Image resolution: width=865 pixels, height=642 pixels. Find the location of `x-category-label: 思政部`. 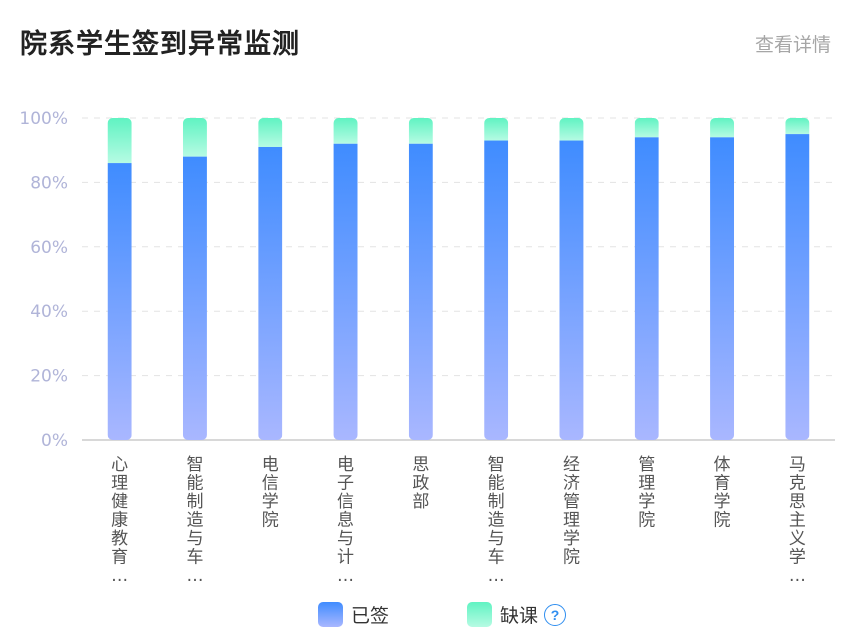

x-category-label: 思政部 is located at coordinates (420, 483).